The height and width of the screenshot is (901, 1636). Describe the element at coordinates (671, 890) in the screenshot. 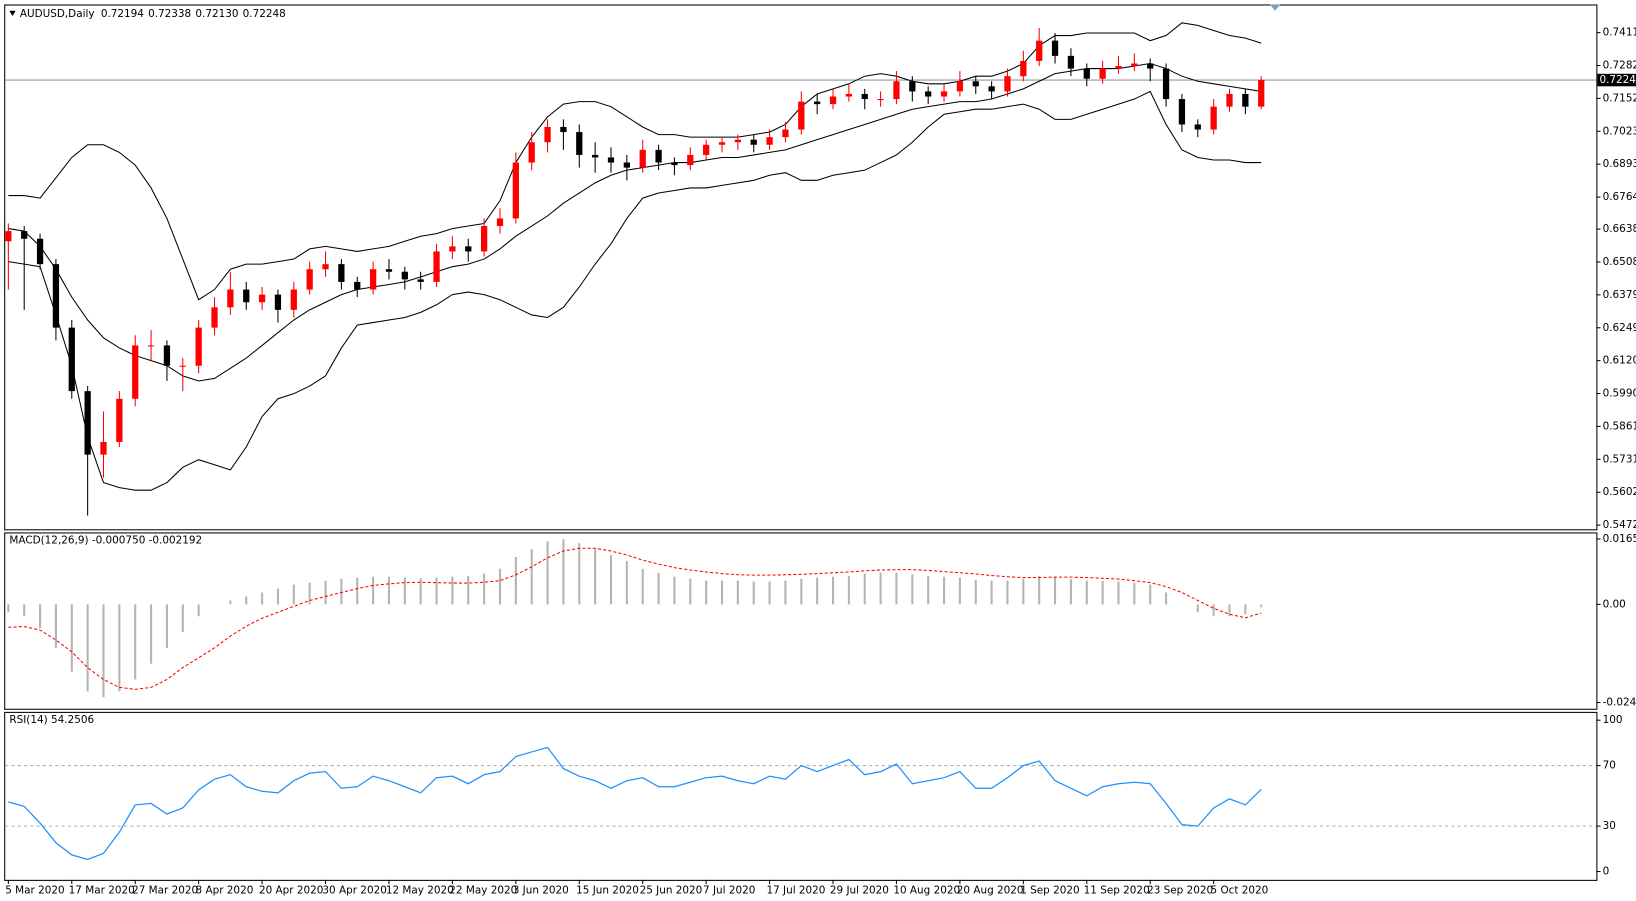

I see `x-tick-label: 25 Jun 2020` at that location.